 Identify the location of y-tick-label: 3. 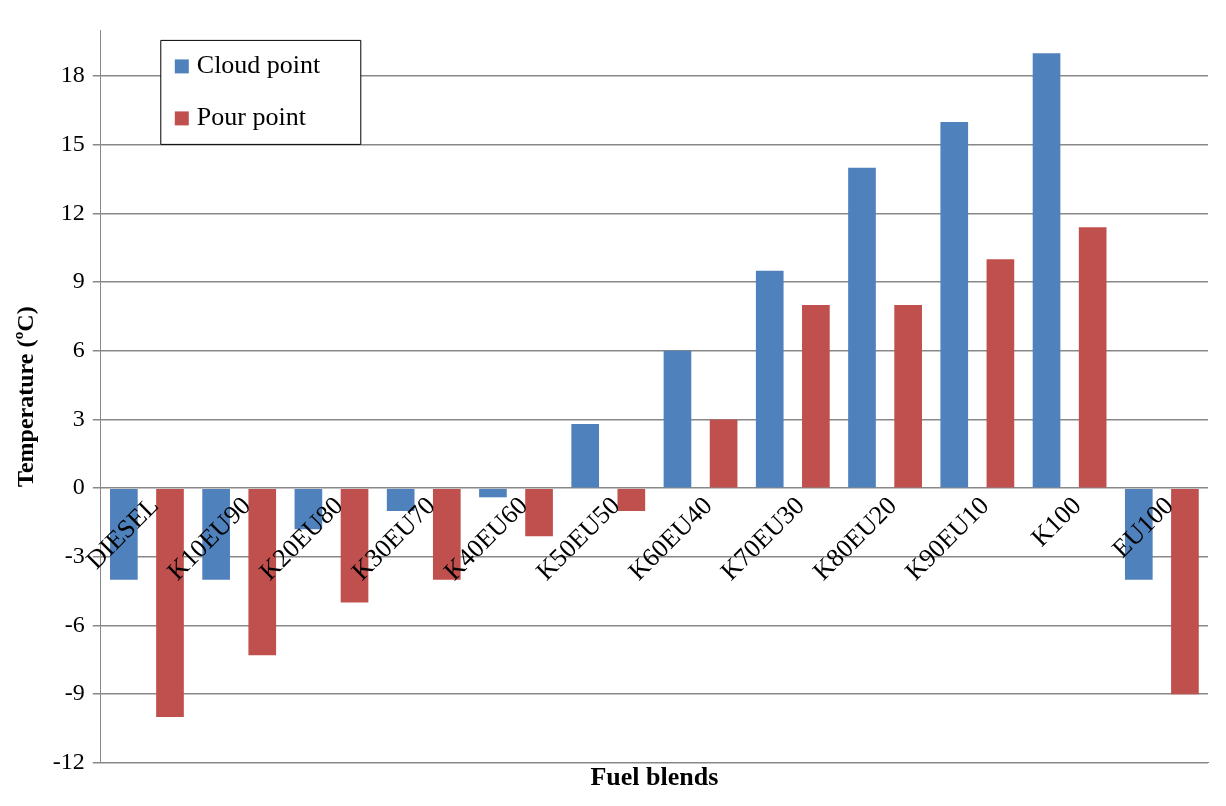
(78, 417).